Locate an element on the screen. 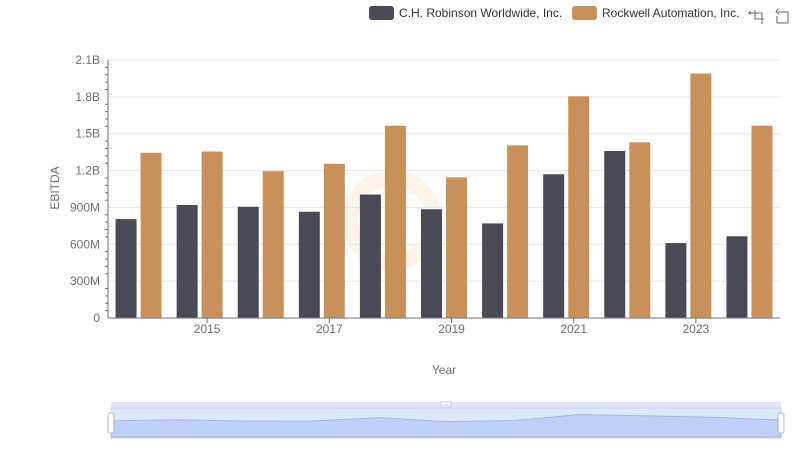 The image size is (800, 461). y-tick-label: 1.8B is located at coordinates (87, 97).